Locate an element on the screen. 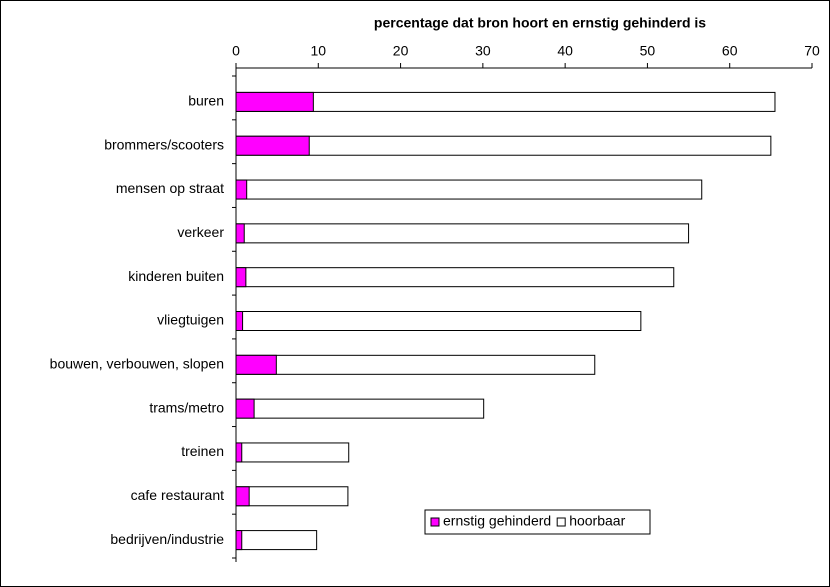 The height and width of the screenshot is (587, 830). y-tick-label: buren is located at coordinates (206, 101).